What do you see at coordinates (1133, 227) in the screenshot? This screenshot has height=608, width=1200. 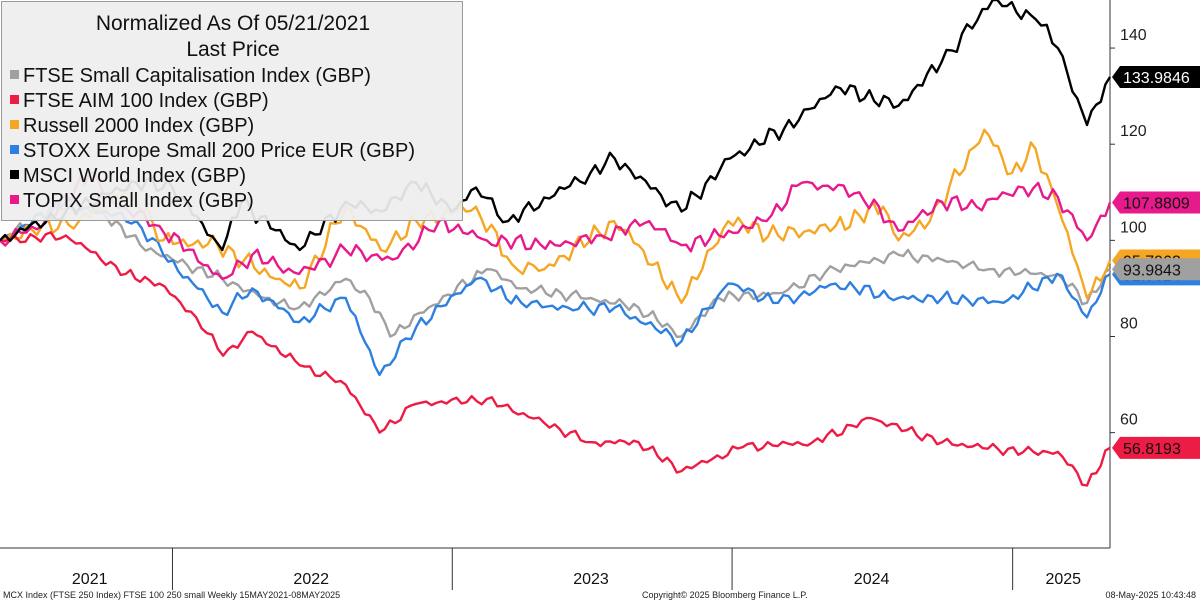 I see `y-tick-label: 100` at bounding box center [1133, 227].